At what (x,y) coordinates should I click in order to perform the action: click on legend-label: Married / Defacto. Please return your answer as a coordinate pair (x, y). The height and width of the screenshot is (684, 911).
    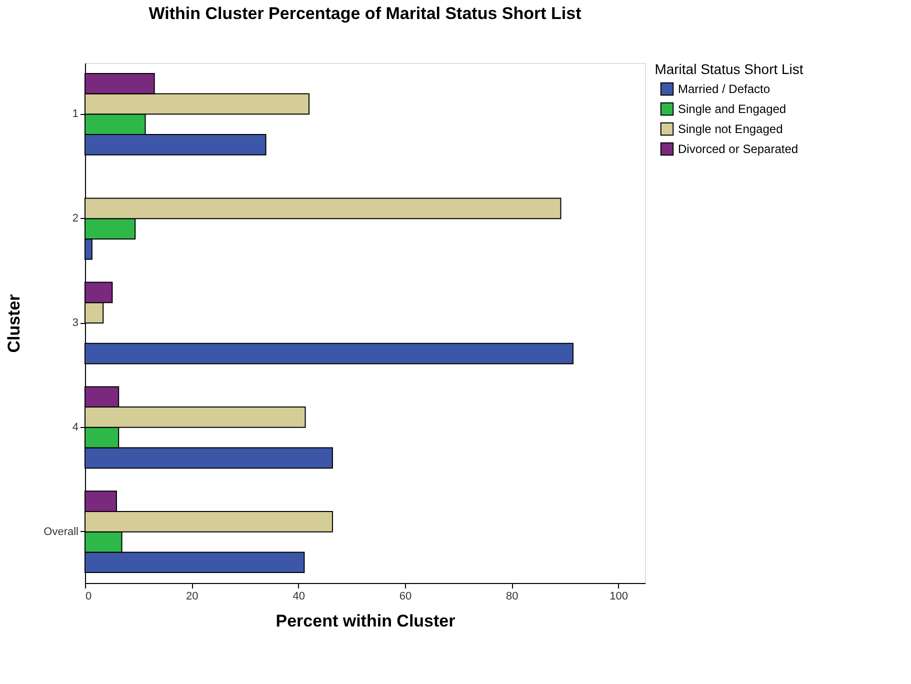
    Looking at the image, I should click on (724, 89).